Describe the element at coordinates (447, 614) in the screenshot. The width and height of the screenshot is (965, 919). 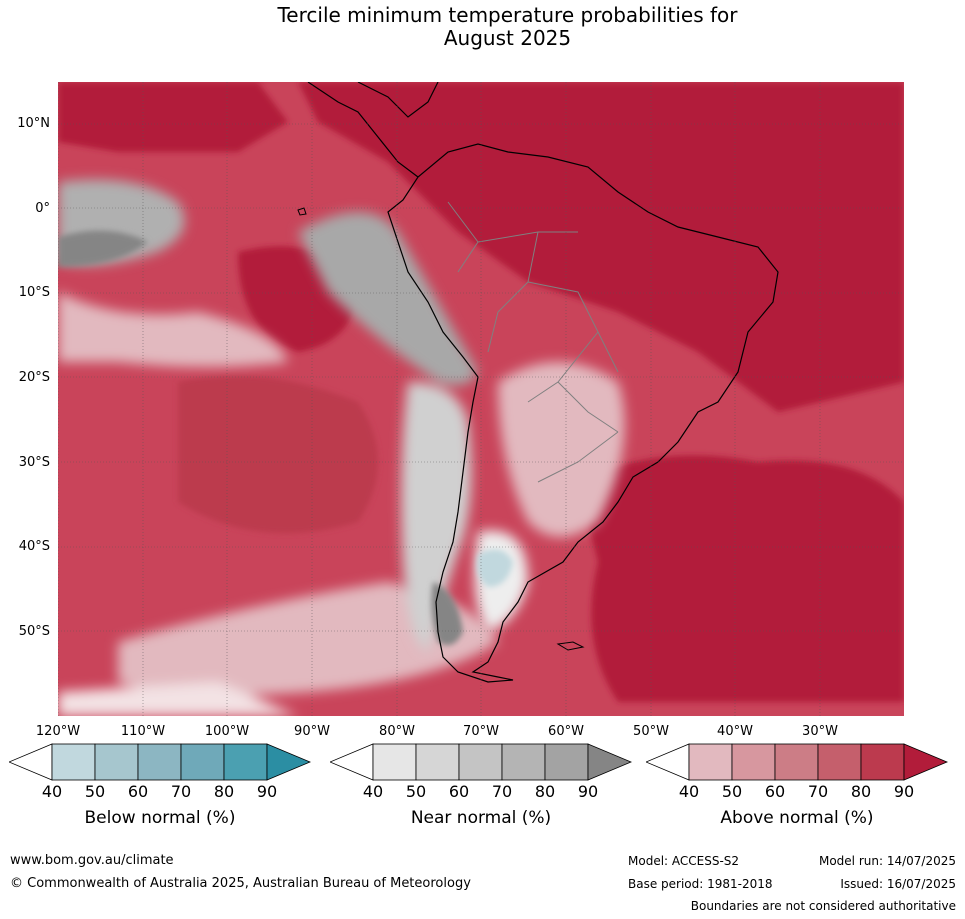
I see `near-normal-tierra-del-fuego` at that location.